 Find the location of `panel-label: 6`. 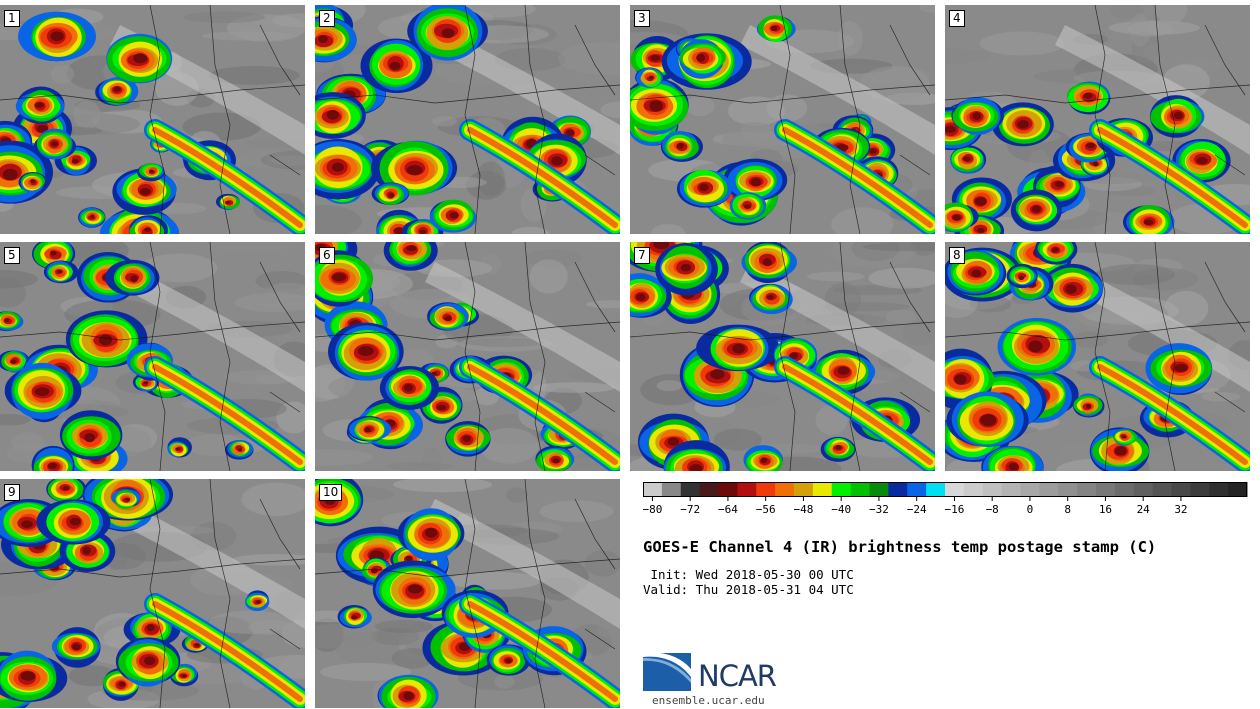

panel-label: 6 is located at coordinates (327, 255).